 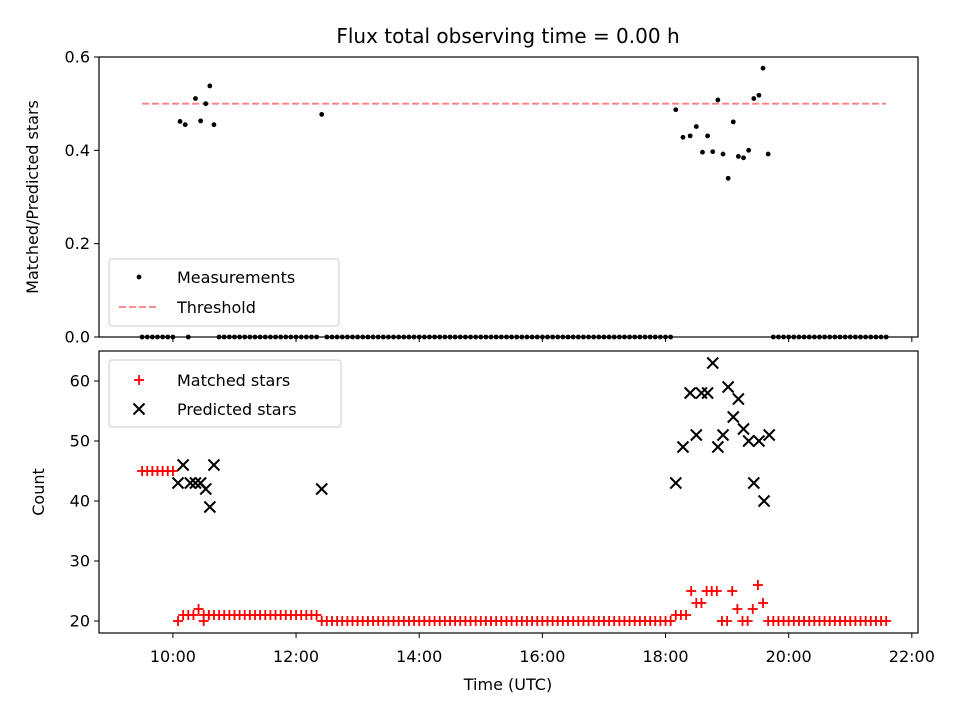 What do you see at coordinates (80, 441) in the screenshot?
I see `y-tick-label: 50` at bounding box center [80, 441].